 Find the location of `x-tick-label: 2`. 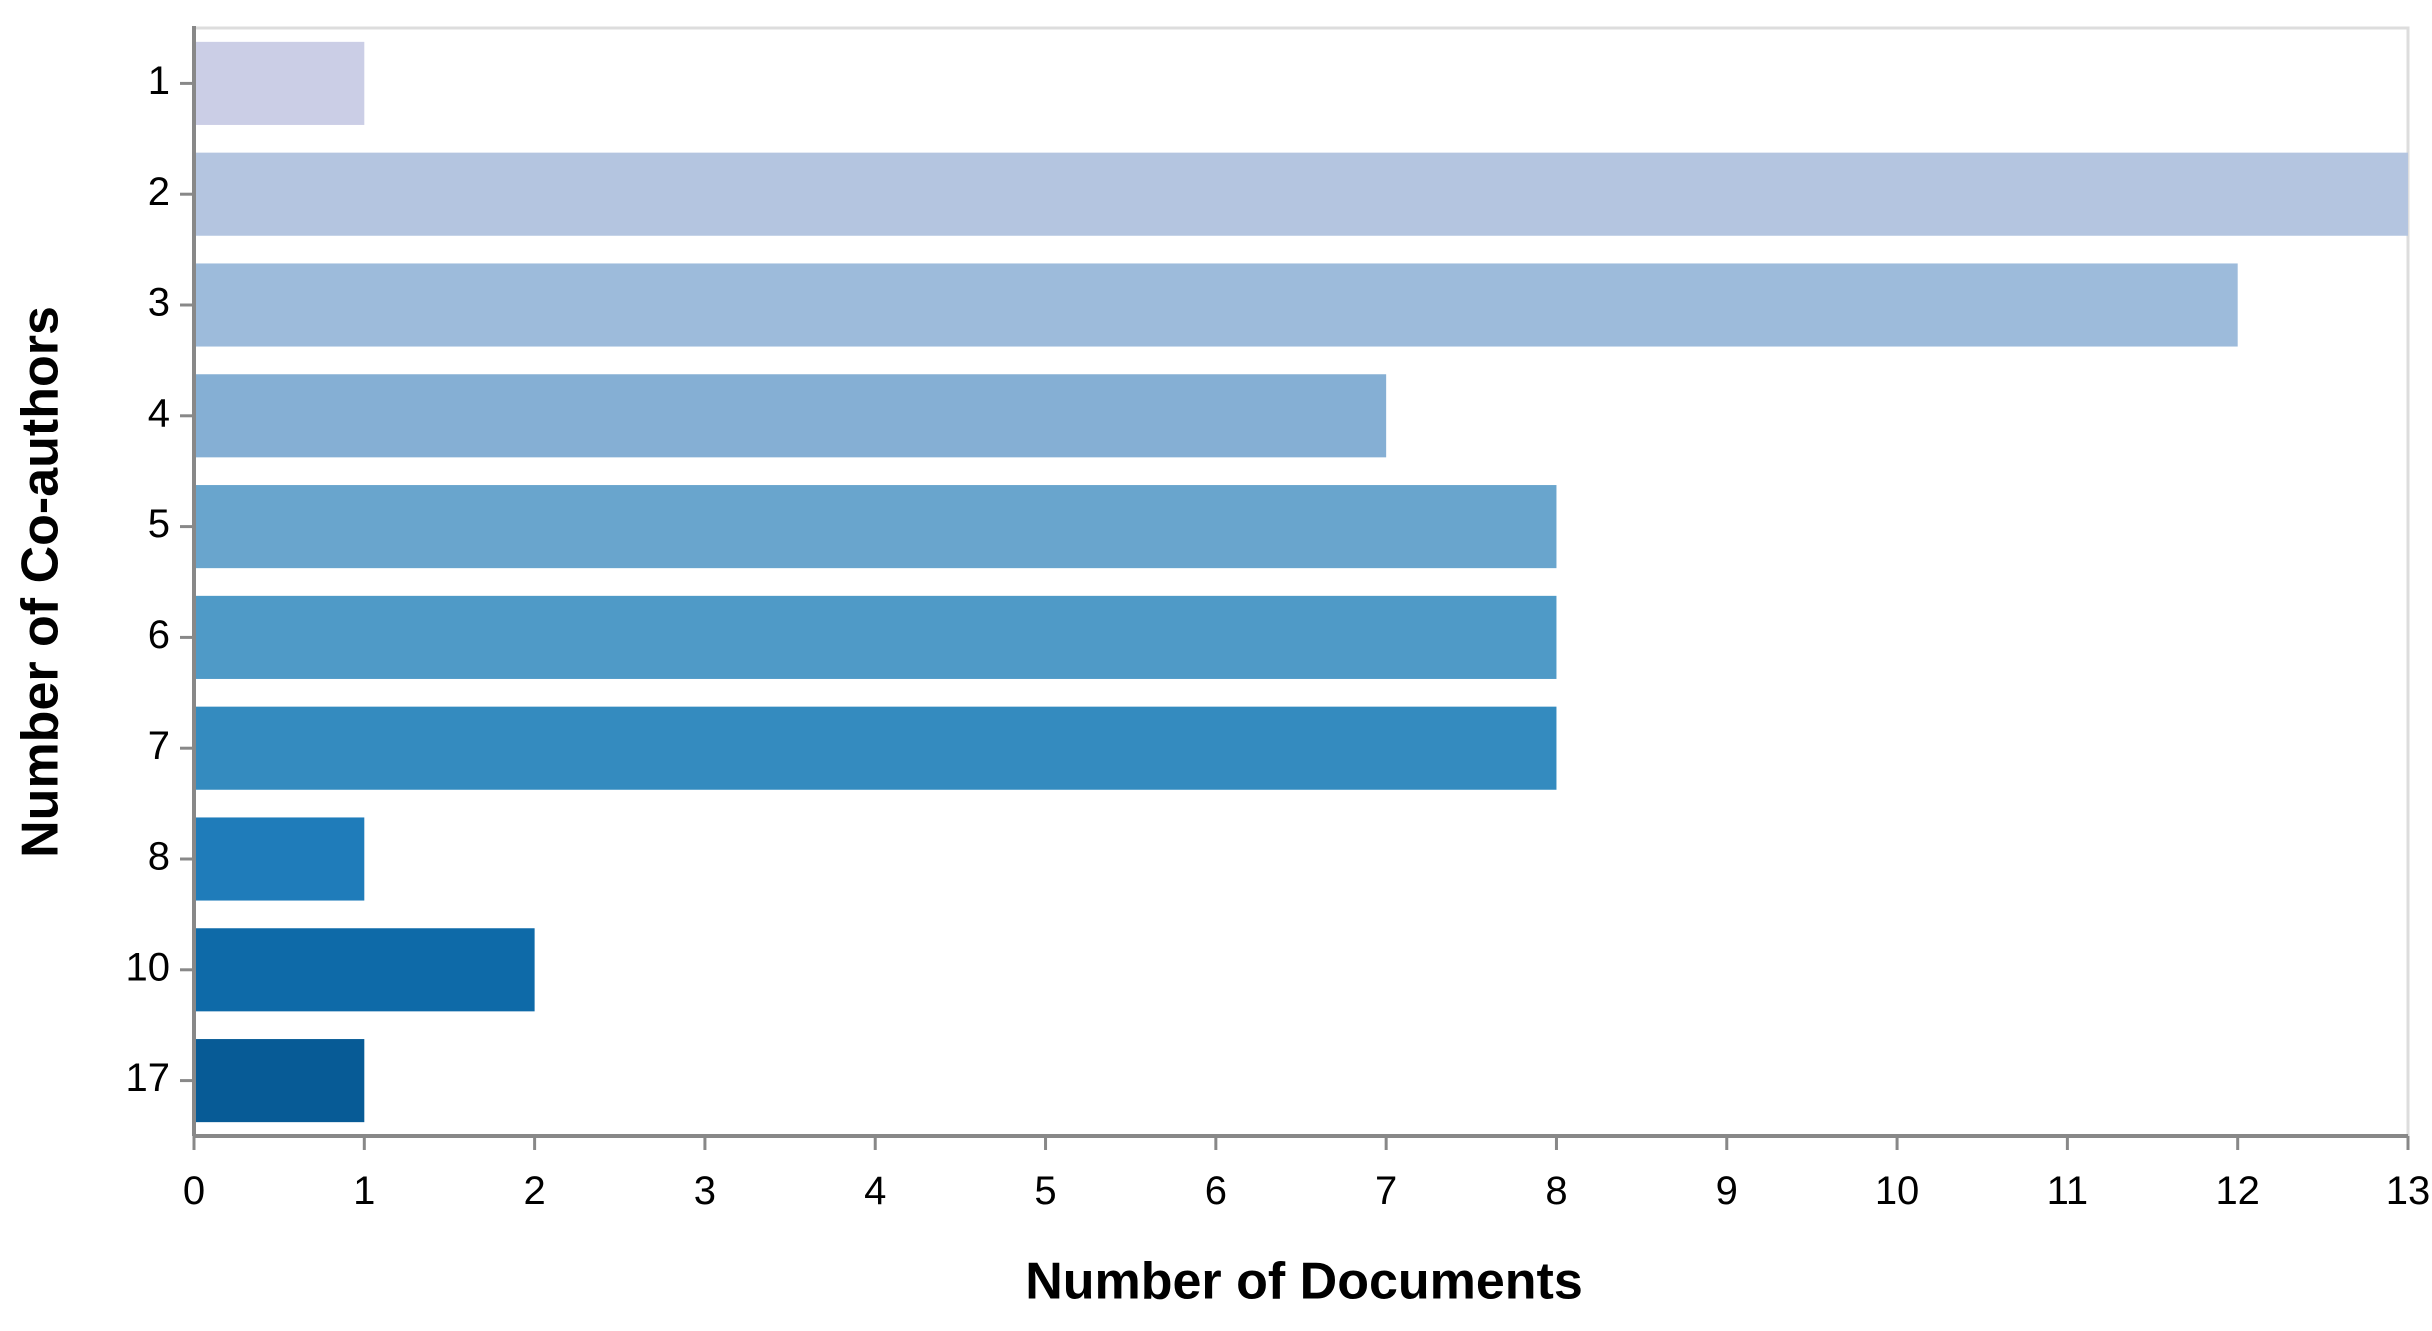

x-tick-label: 2 is located at coordinates (534, 1191).